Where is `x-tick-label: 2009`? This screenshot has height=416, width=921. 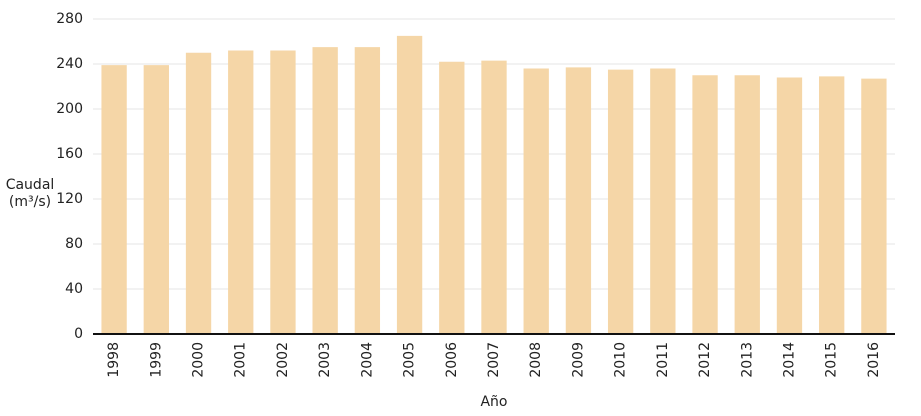
x-tick-label: 2009 is located at coordinates (578, 360).